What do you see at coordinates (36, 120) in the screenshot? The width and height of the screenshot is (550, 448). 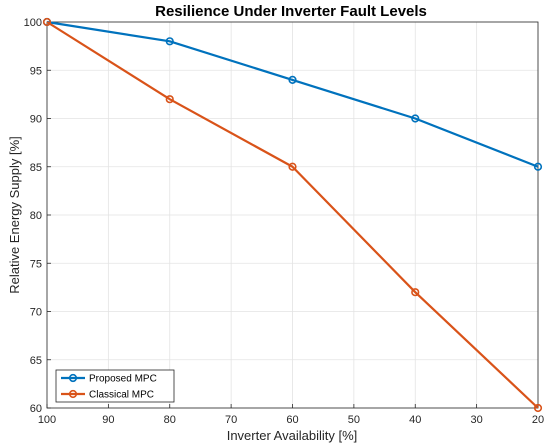 I see `y-tick-label: 90` at bounding box center [36, 120].